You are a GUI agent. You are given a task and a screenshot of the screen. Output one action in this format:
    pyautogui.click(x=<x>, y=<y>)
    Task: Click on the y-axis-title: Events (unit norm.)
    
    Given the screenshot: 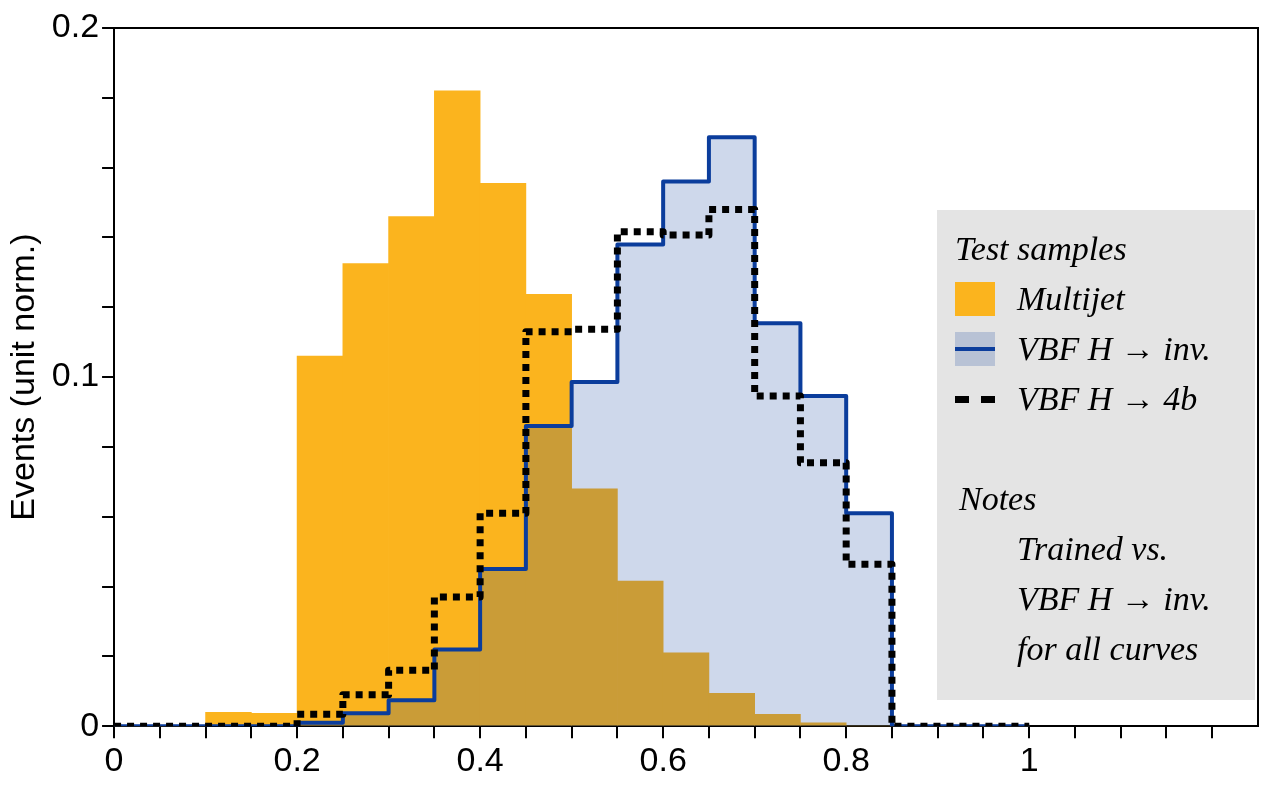 What is the action you would take?
    pyautogui.click(x=21, y=377)
    